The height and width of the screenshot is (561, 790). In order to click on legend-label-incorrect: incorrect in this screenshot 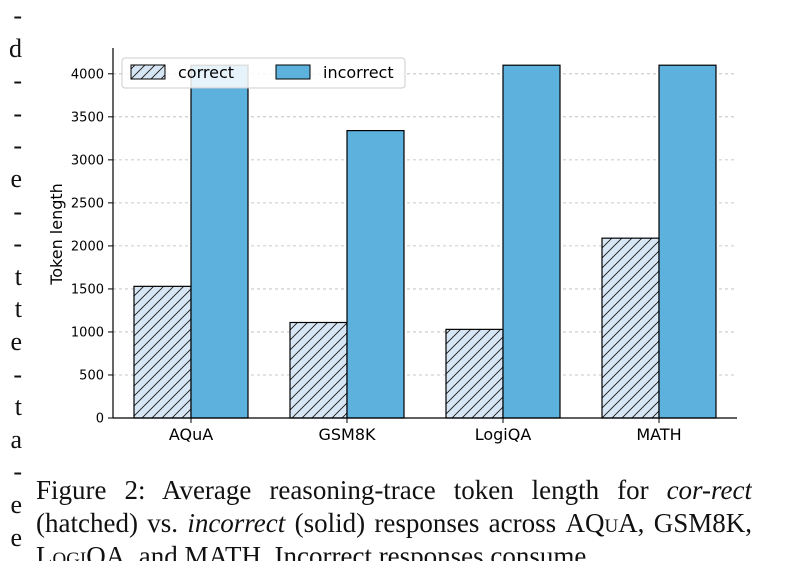, I will do `click(358, 72)`.